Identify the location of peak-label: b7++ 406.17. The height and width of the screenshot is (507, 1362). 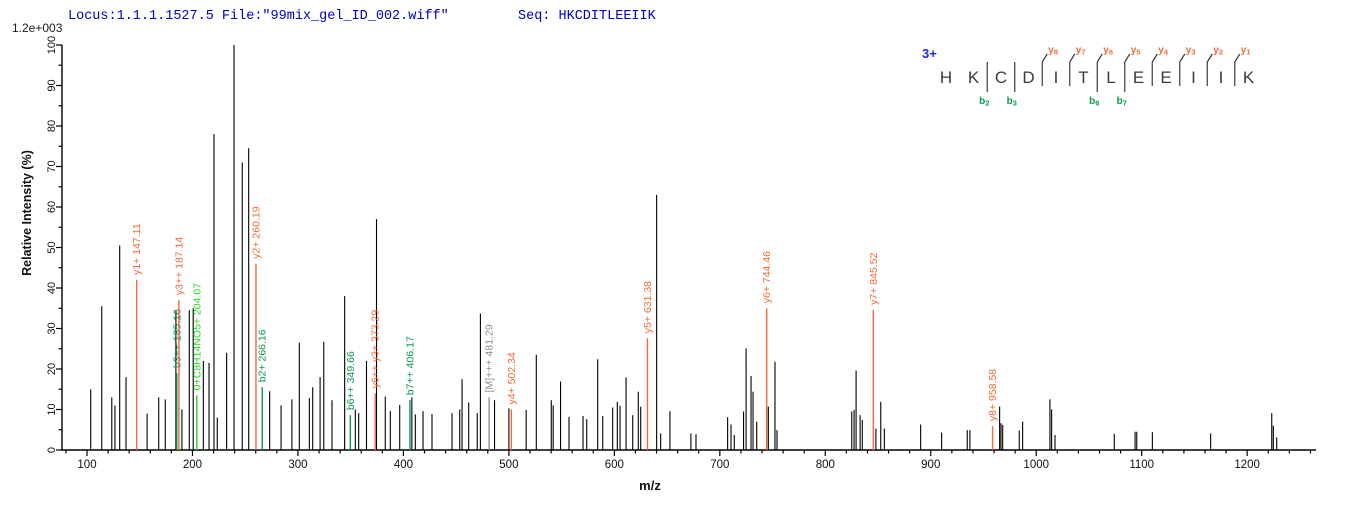
(410, 365).